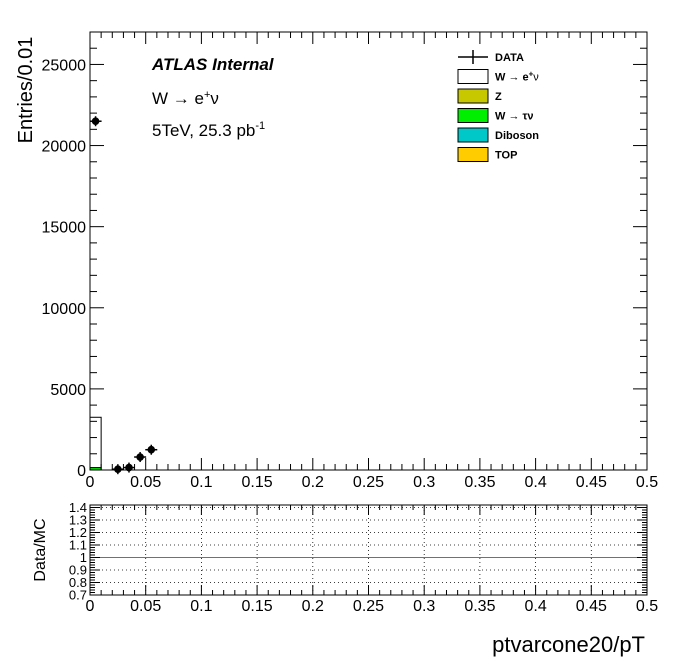 This screenshot has width=696, height=672. I want to click on legend-label: Z, so click(498, 97).